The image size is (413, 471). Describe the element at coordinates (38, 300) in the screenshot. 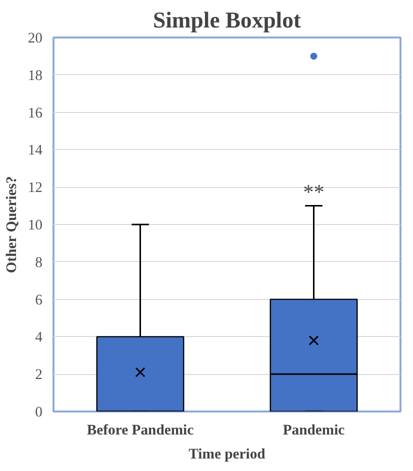

I see `y-tick-label: 6` at that location.